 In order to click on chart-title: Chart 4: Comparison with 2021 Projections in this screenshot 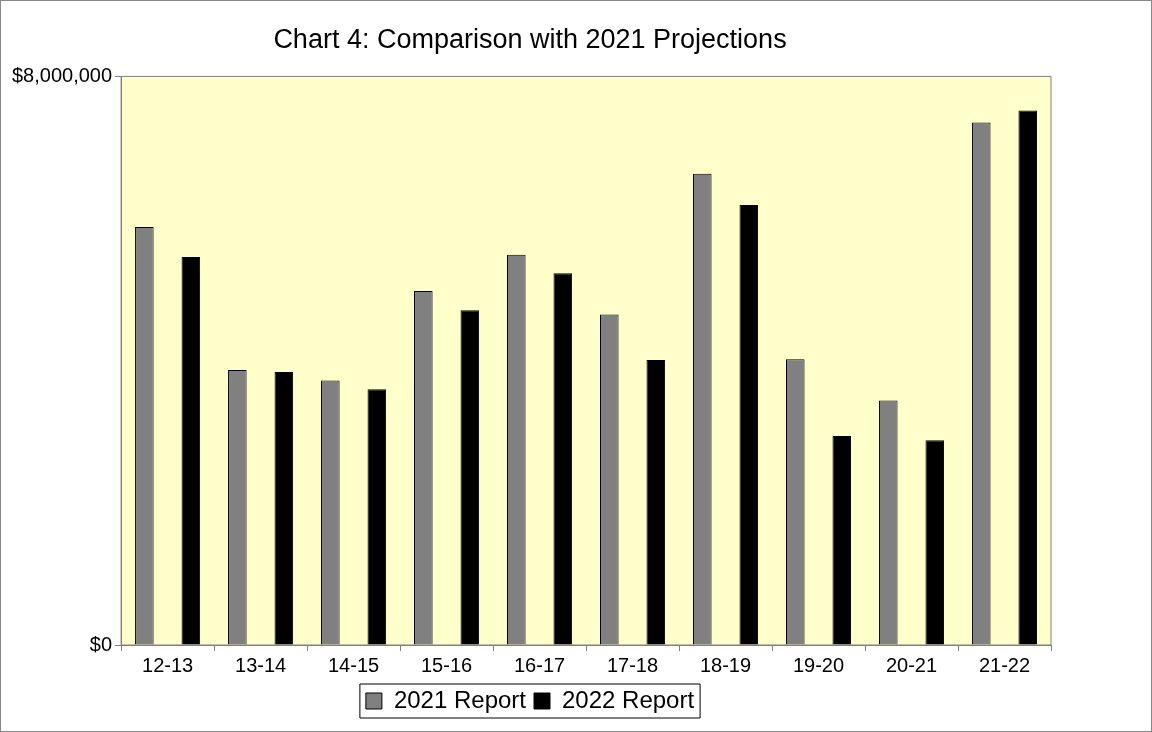, I will do `click(530, 38)`.